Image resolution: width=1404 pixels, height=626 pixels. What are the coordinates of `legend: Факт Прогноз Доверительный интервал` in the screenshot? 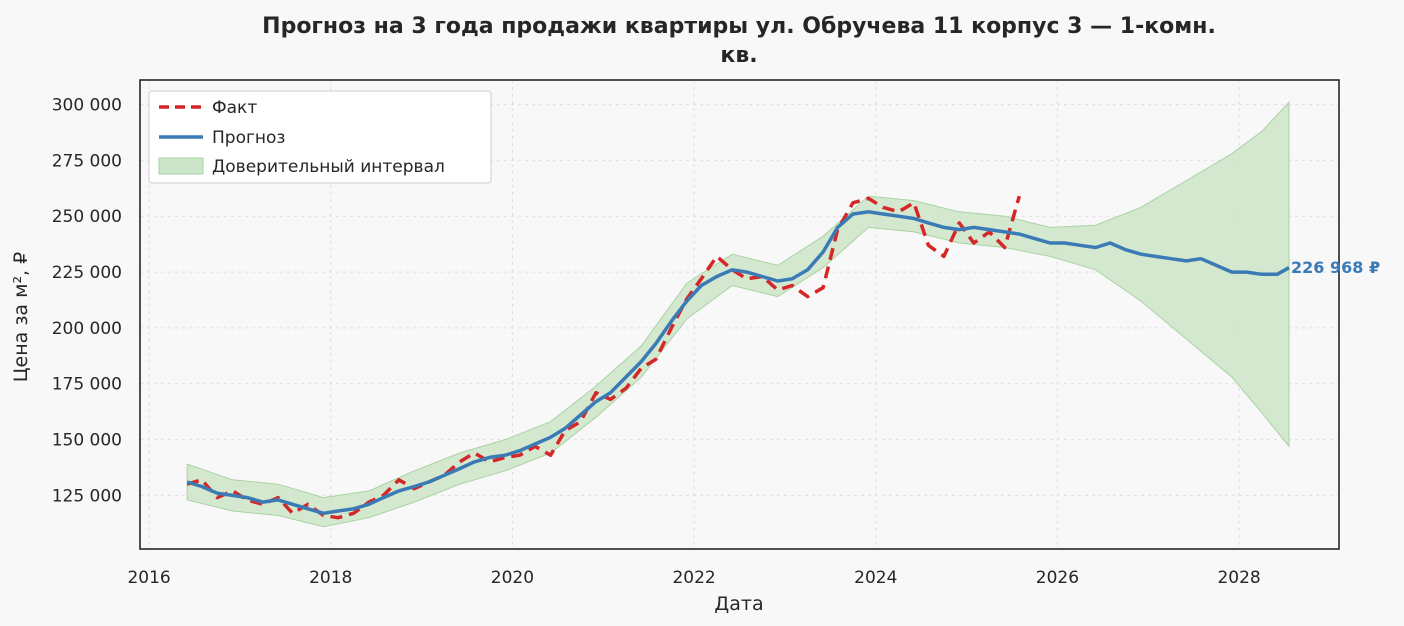 It's located at (320, 137).